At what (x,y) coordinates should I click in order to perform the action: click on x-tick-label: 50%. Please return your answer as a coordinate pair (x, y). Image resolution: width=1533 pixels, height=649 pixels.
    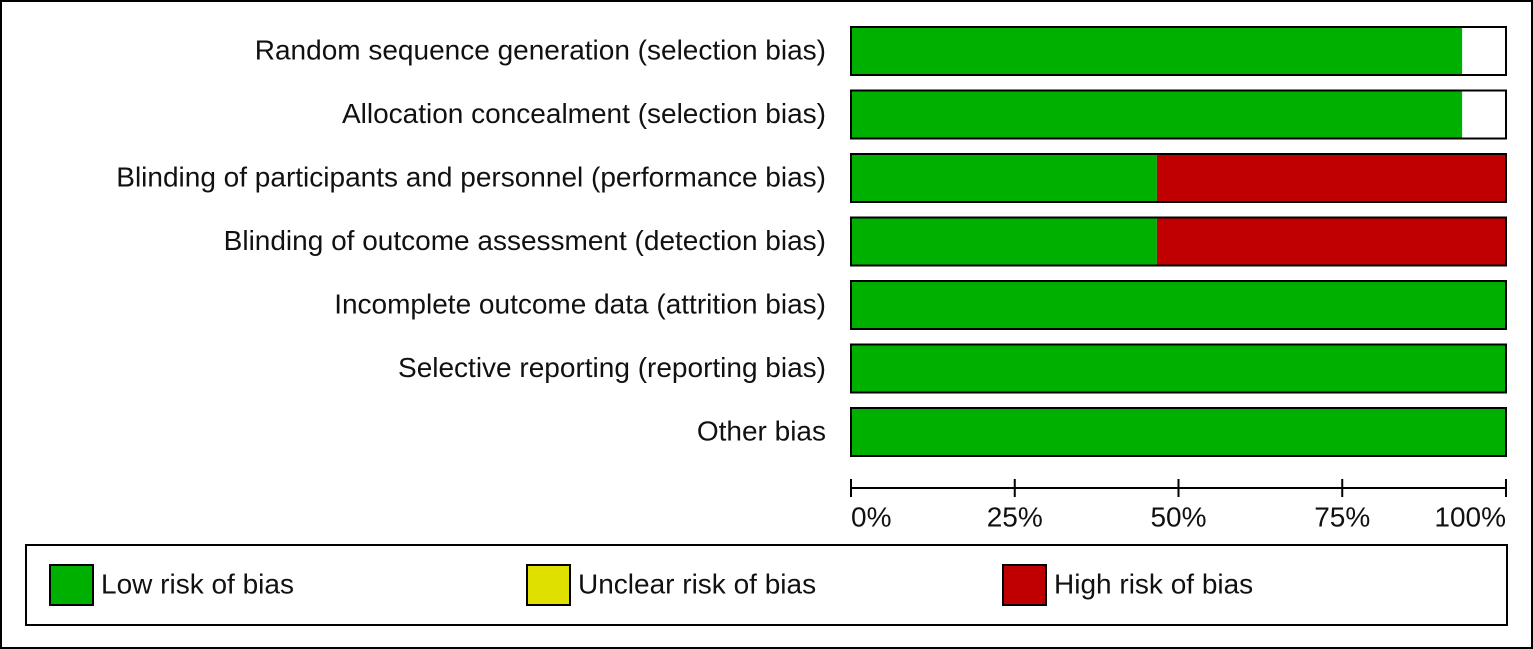
    Looking at the image, I should click on (1178, 516).